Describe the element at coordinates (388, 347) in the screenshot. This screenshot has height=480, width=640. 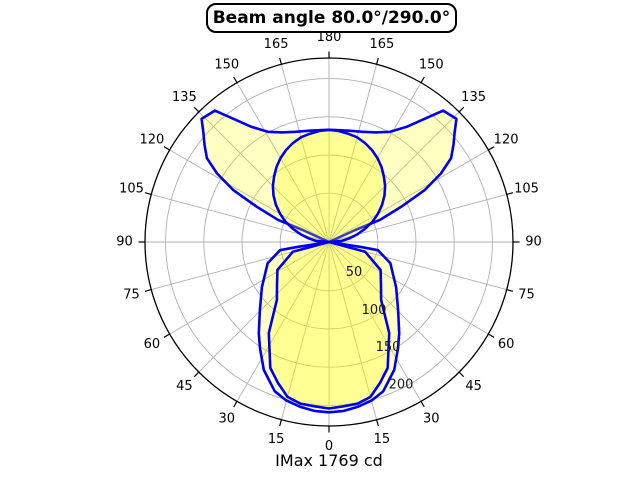
I see `r-tick-label: 150` at that location.